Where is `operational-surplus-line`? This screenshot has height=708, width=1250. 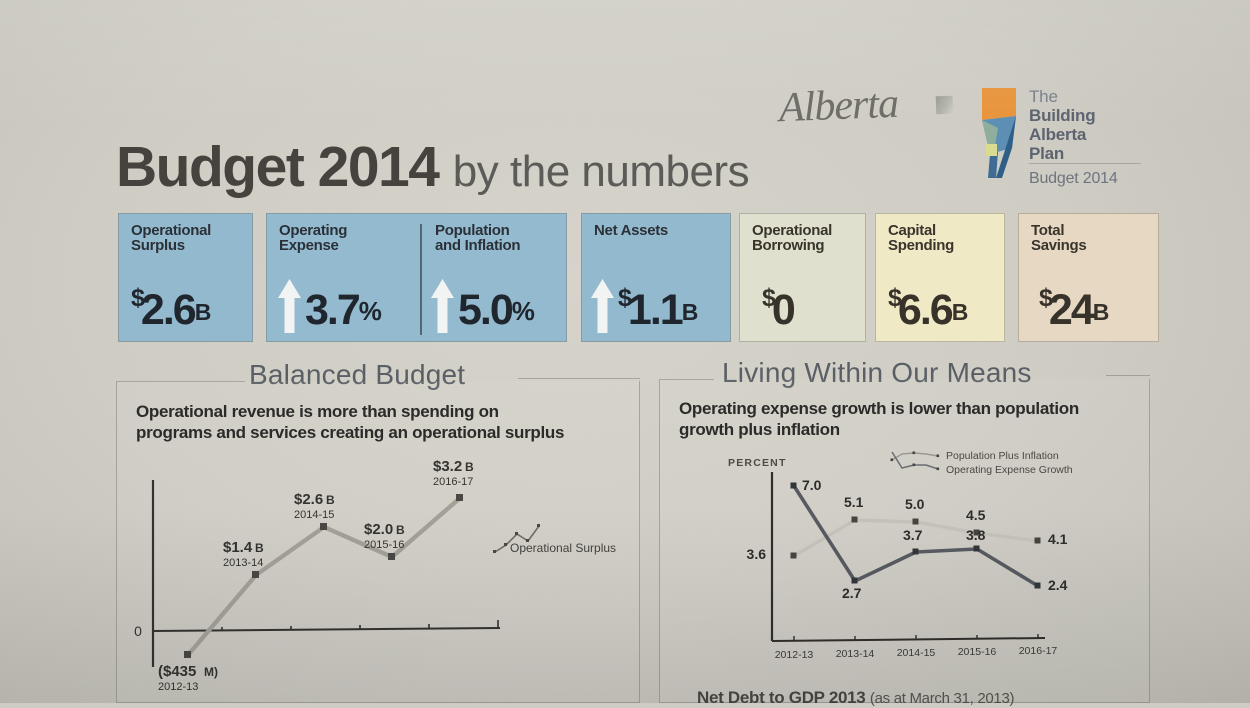 operational-surplus-line is located at coordinates (324, 576).